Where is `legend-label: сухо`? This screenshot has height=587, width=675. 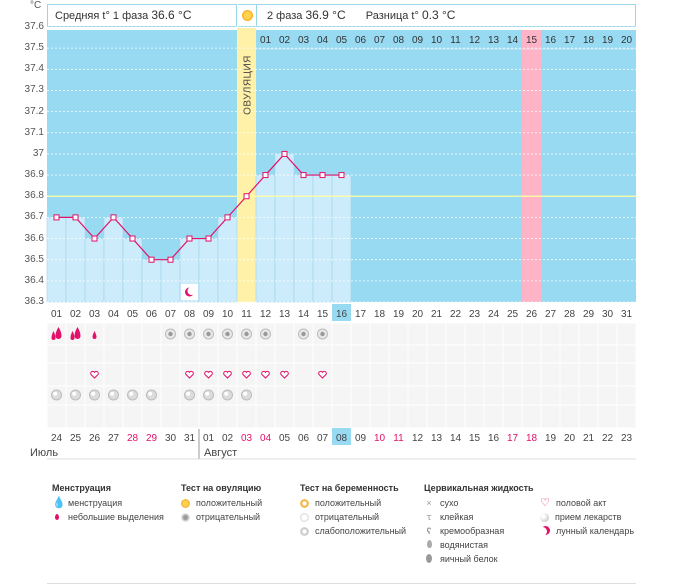
legend-label: сухо is located at coordinates (449, 503).